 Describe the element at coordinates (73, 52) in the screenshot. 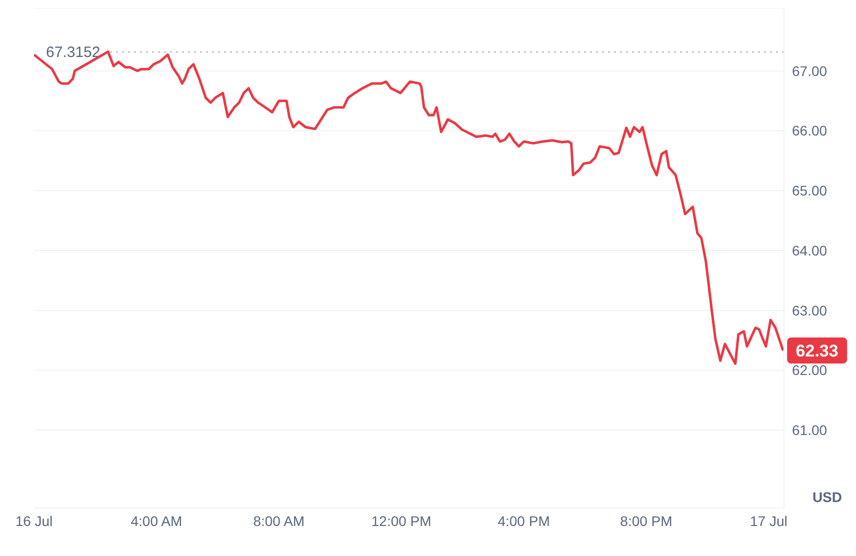

I see `ref-line-label: 67.3152` at that location.